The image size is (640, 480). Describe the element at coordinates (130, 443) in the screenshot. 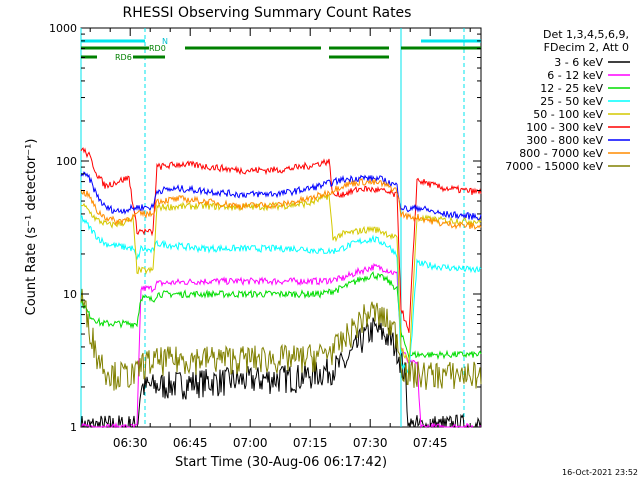

I see `x-tick-label: 06:30` at that location.